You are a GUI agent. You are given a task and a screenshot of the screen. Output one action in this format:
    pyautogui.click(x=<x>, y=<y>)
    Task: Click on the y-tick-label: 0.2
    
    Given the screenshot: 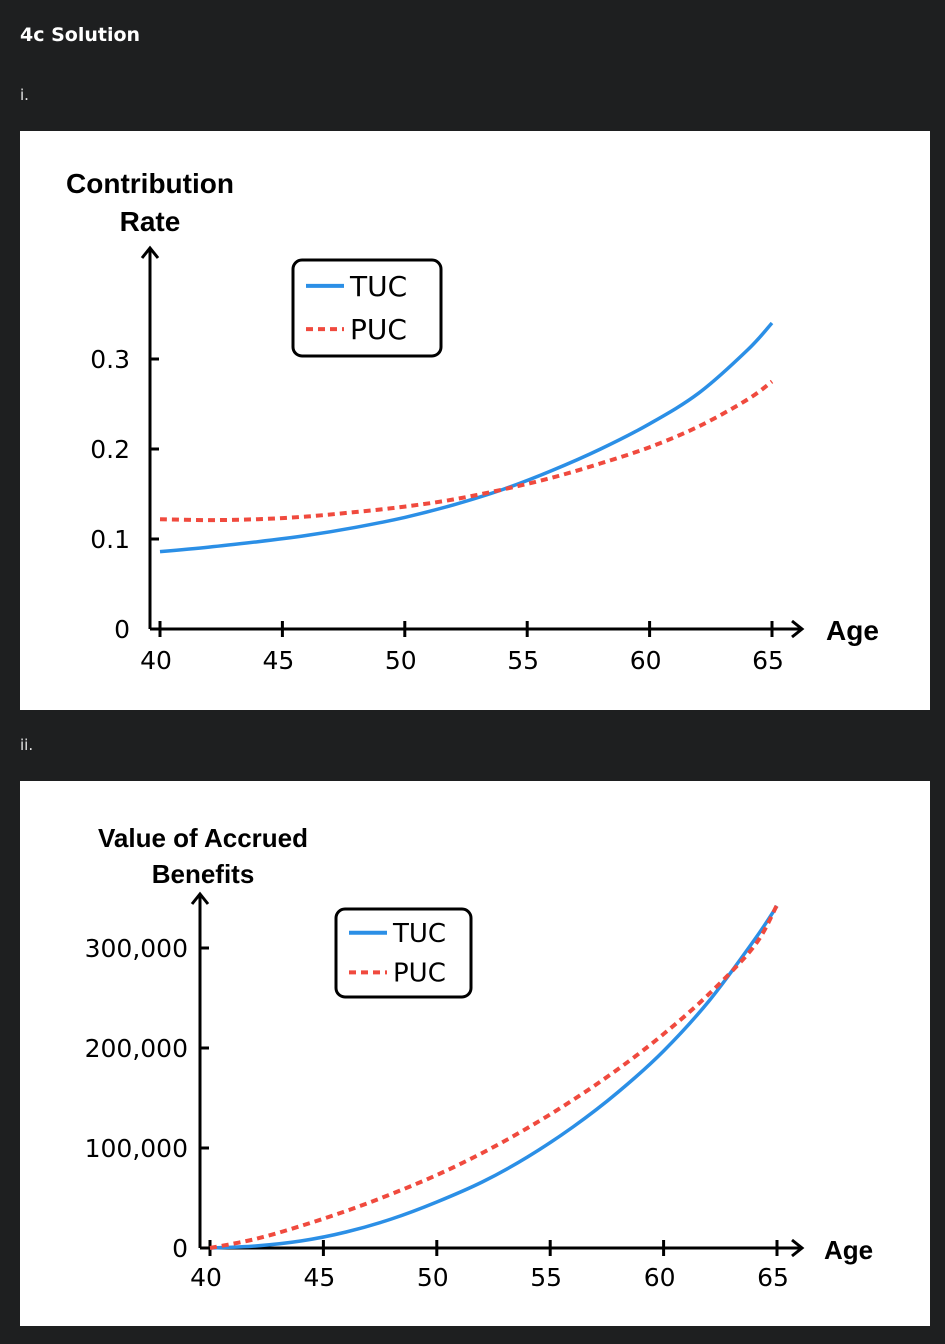 What is the action you would take?
    pyautogui.click(x=110, y=449)
    